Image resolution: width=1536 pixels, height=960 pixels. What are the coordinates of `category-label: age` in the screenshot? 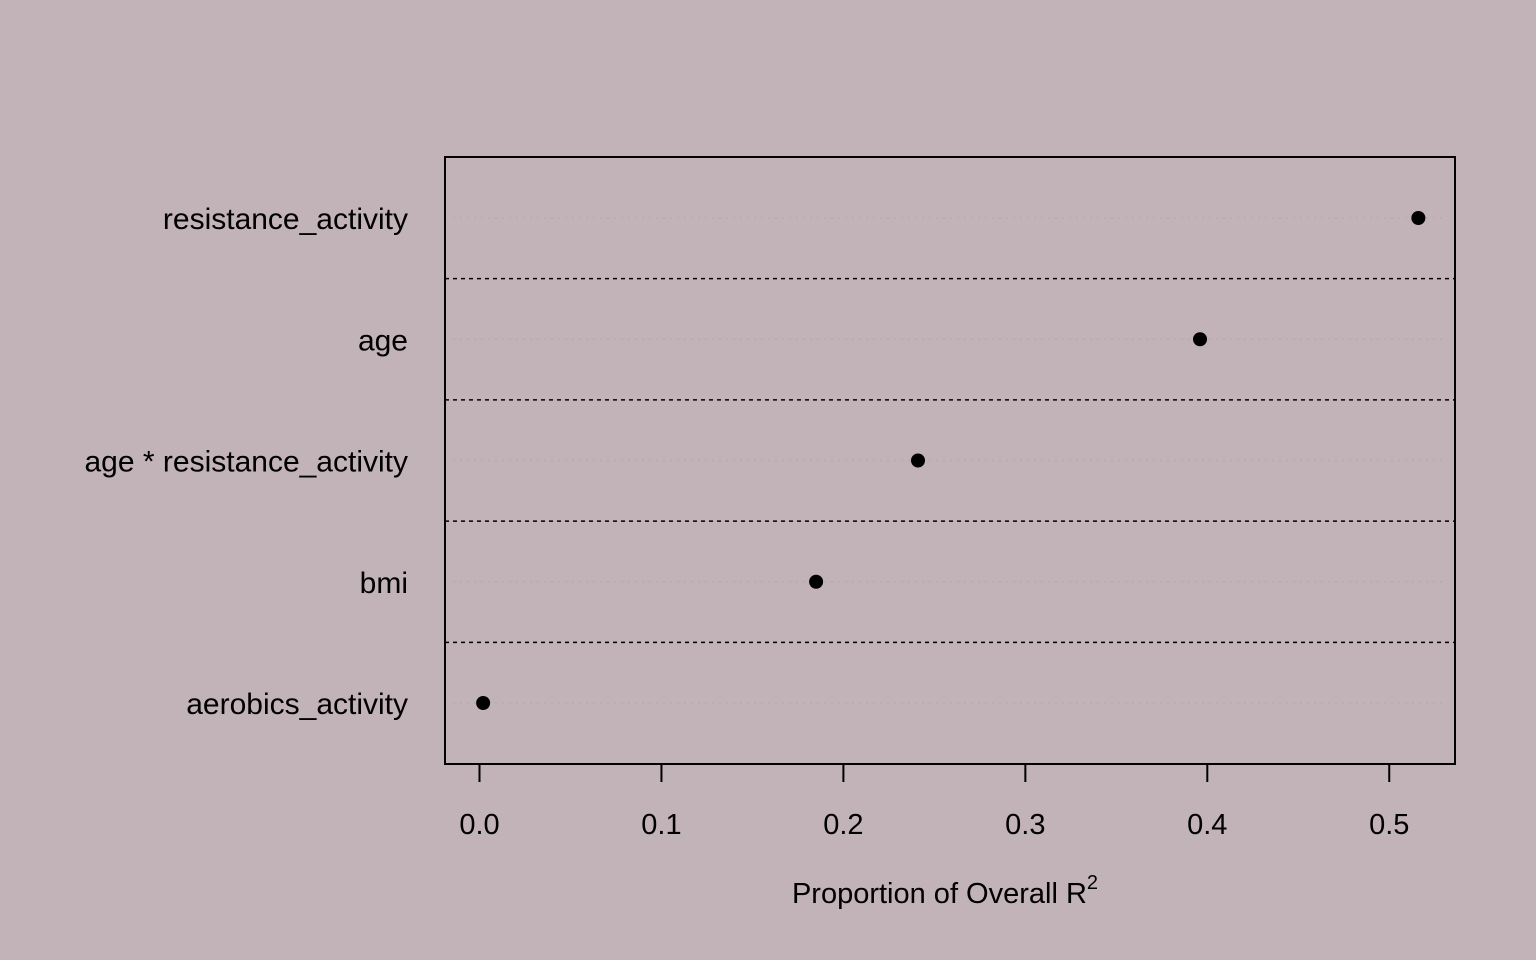 It's located at (383, 340).